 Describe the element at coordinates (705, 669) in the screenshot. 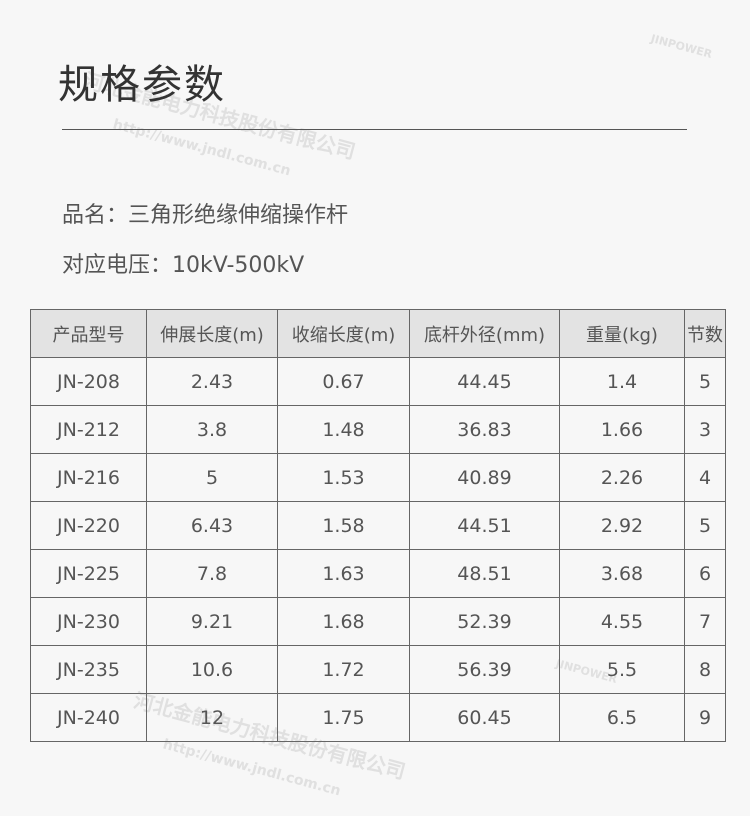

I see `table-cell: 8` at that location.